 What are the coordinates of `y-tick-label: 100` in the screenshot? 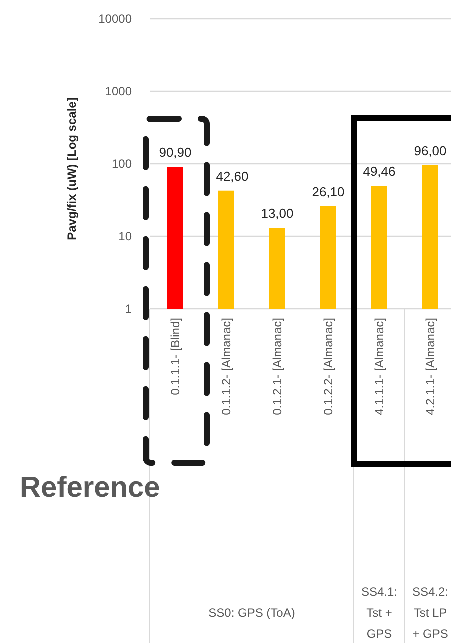 It's located at (122, 164).